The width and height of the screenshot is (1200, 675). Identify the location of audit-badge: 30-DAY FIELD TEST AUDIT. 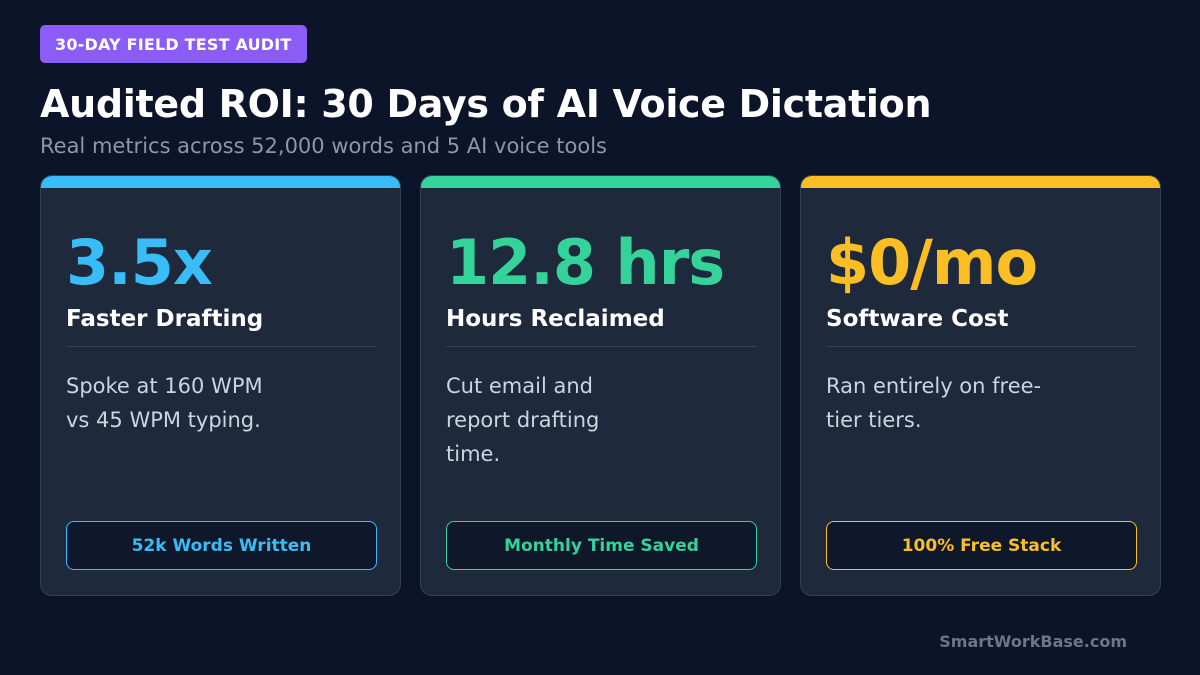
(173, 44).